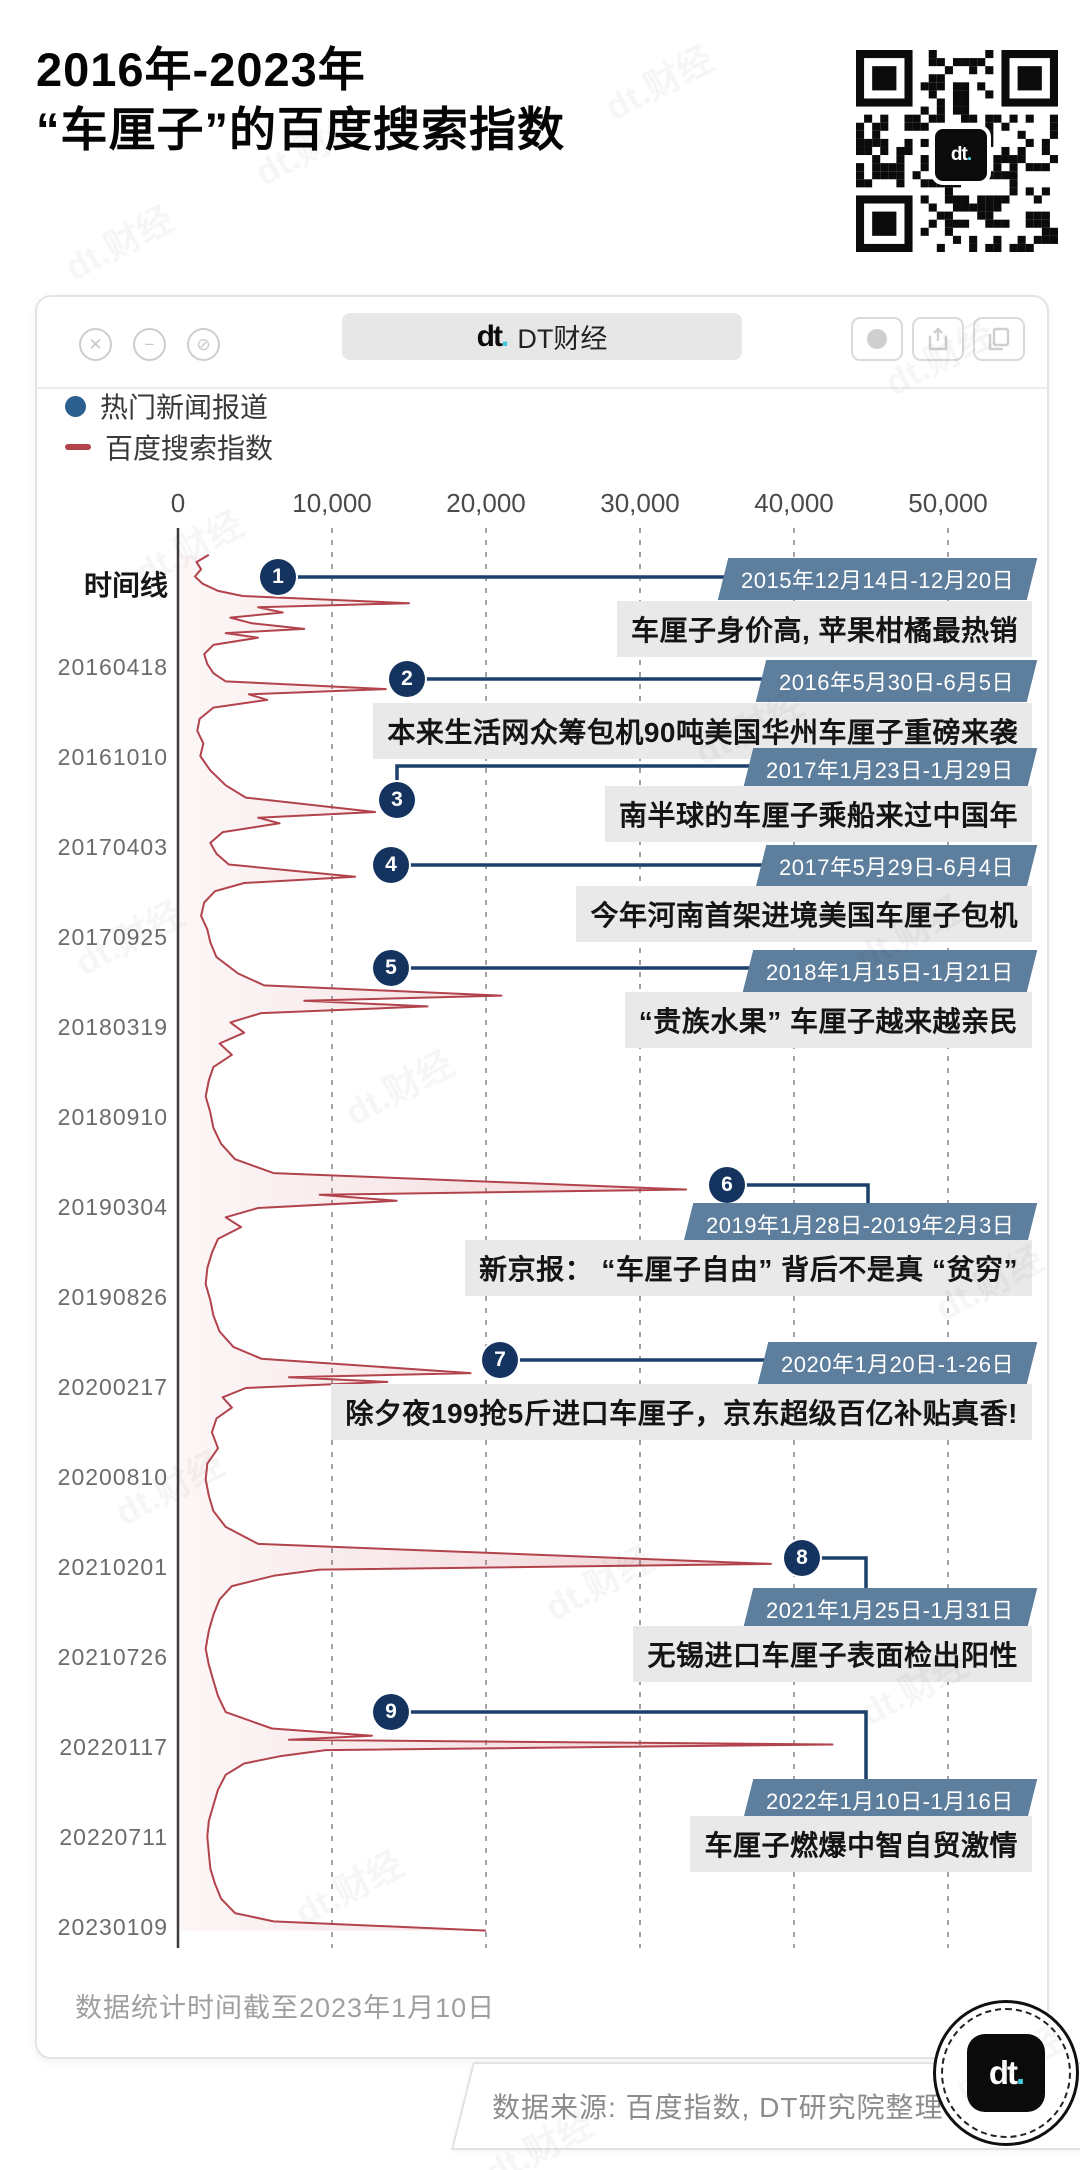  What do you see at coordinates (300, 100) in the screenshot?
I see `page-title: 2016年-2023年 “车厘子”的百度搜索指数` at bounding box center [300, 100].